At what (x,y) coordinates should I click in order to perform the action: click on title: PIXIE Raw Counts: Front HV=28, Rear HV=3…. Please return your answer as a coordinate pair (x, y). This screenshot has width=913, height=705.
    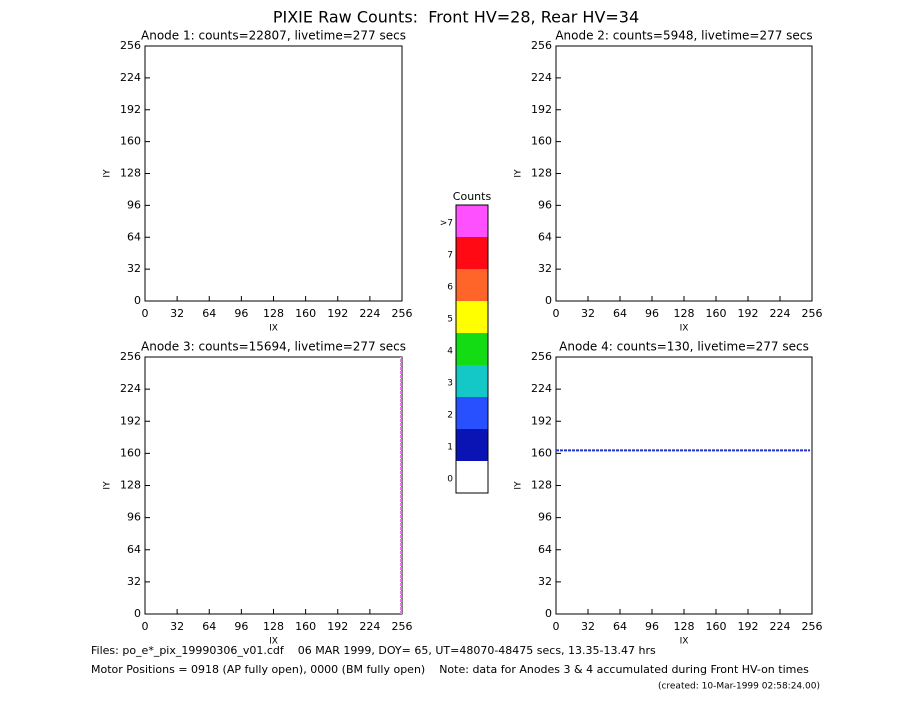
    Looking at the image, I should click on (456, 17).